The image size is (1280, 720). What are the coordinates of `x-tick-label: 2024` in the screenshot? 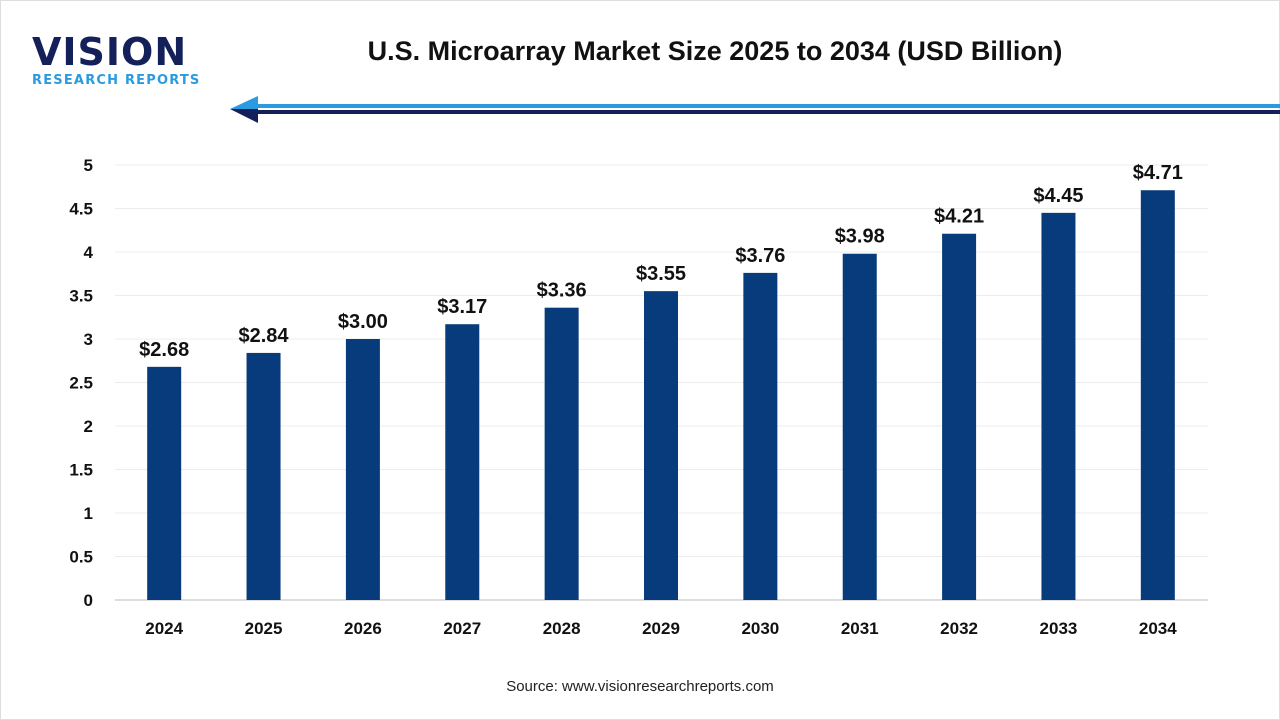 It's located at (164, 628).